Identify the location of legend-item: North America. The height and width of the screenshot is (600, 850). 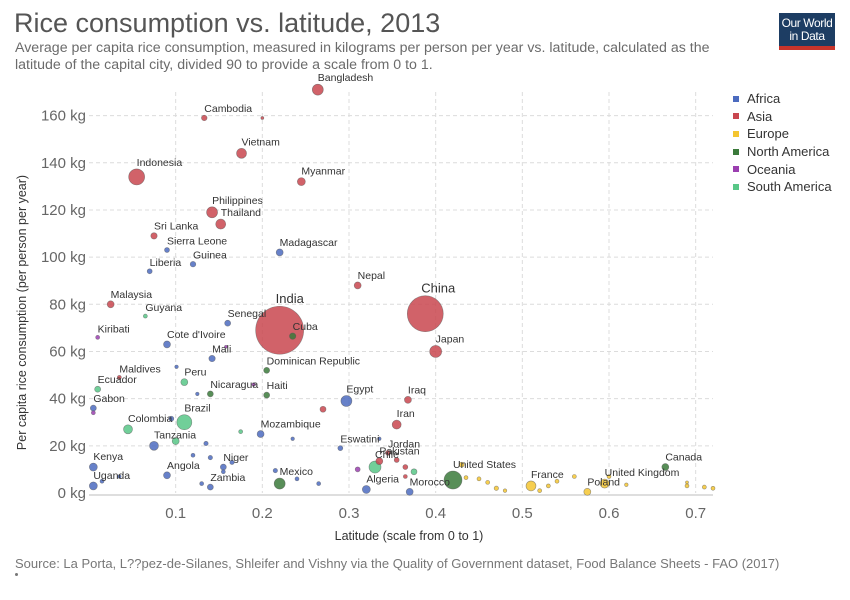
(782, 152).